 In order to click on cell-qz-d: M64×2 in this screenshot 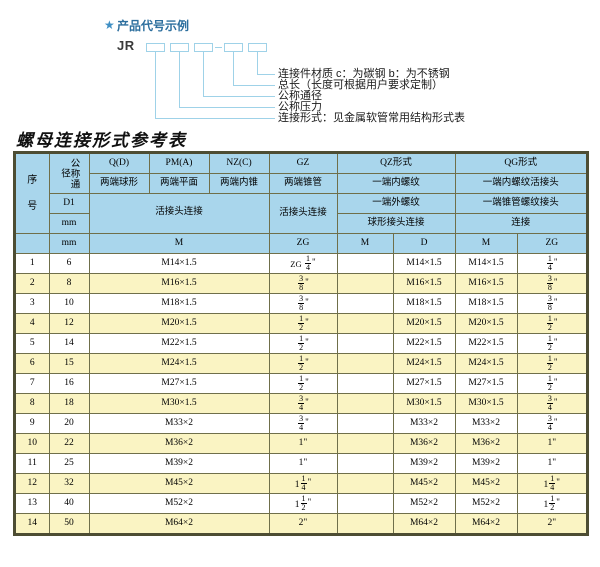, I will do `click(424, 524)`.